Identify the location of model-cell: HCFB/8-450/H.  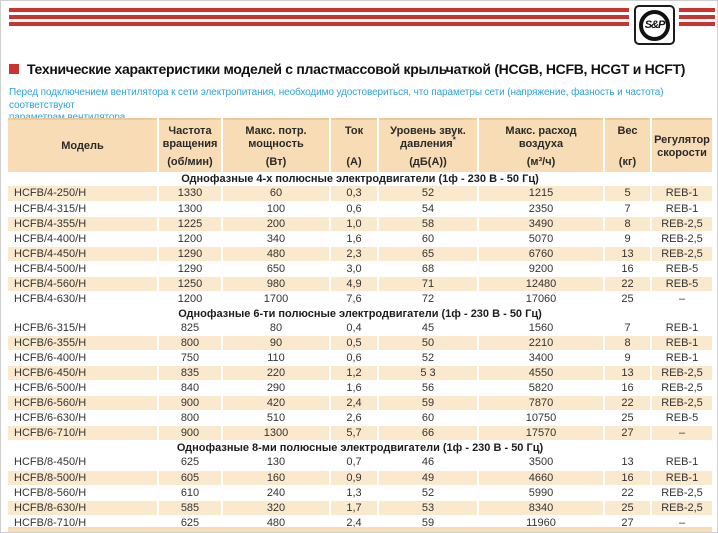
(83, 463).